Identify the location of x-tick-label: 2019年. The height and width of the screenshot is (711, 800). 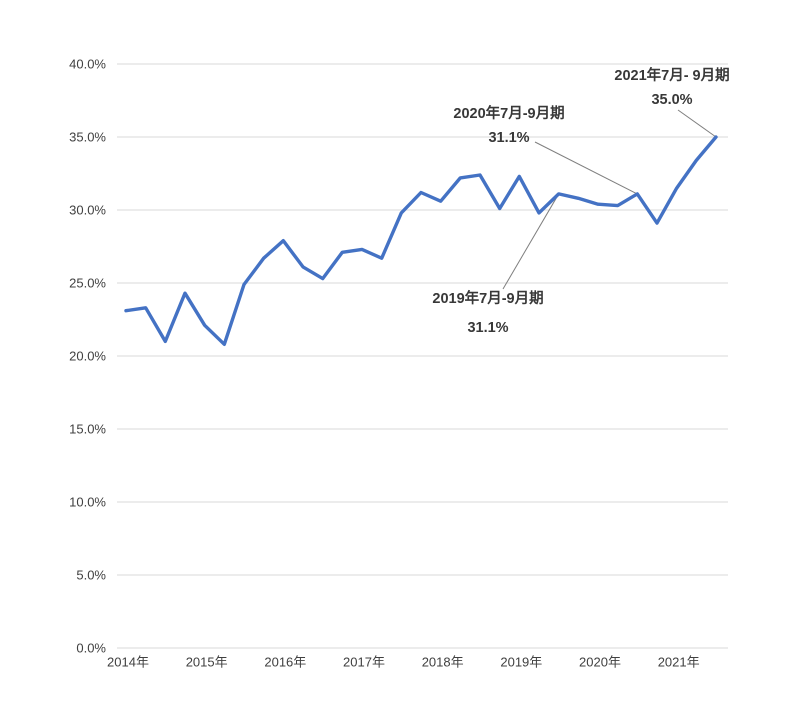
(521, 662).